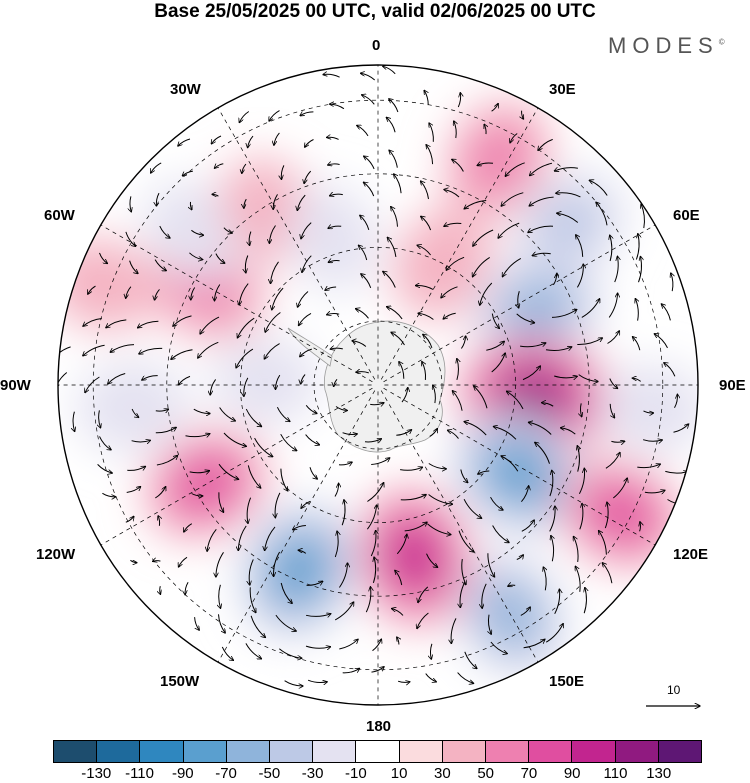 The height and width of the screenshot is (783, 750). What do you see at coordinates (572, 773) in the screenshot?
I see `colorbar-tick-label: 90` at bounding box center [572, 773].